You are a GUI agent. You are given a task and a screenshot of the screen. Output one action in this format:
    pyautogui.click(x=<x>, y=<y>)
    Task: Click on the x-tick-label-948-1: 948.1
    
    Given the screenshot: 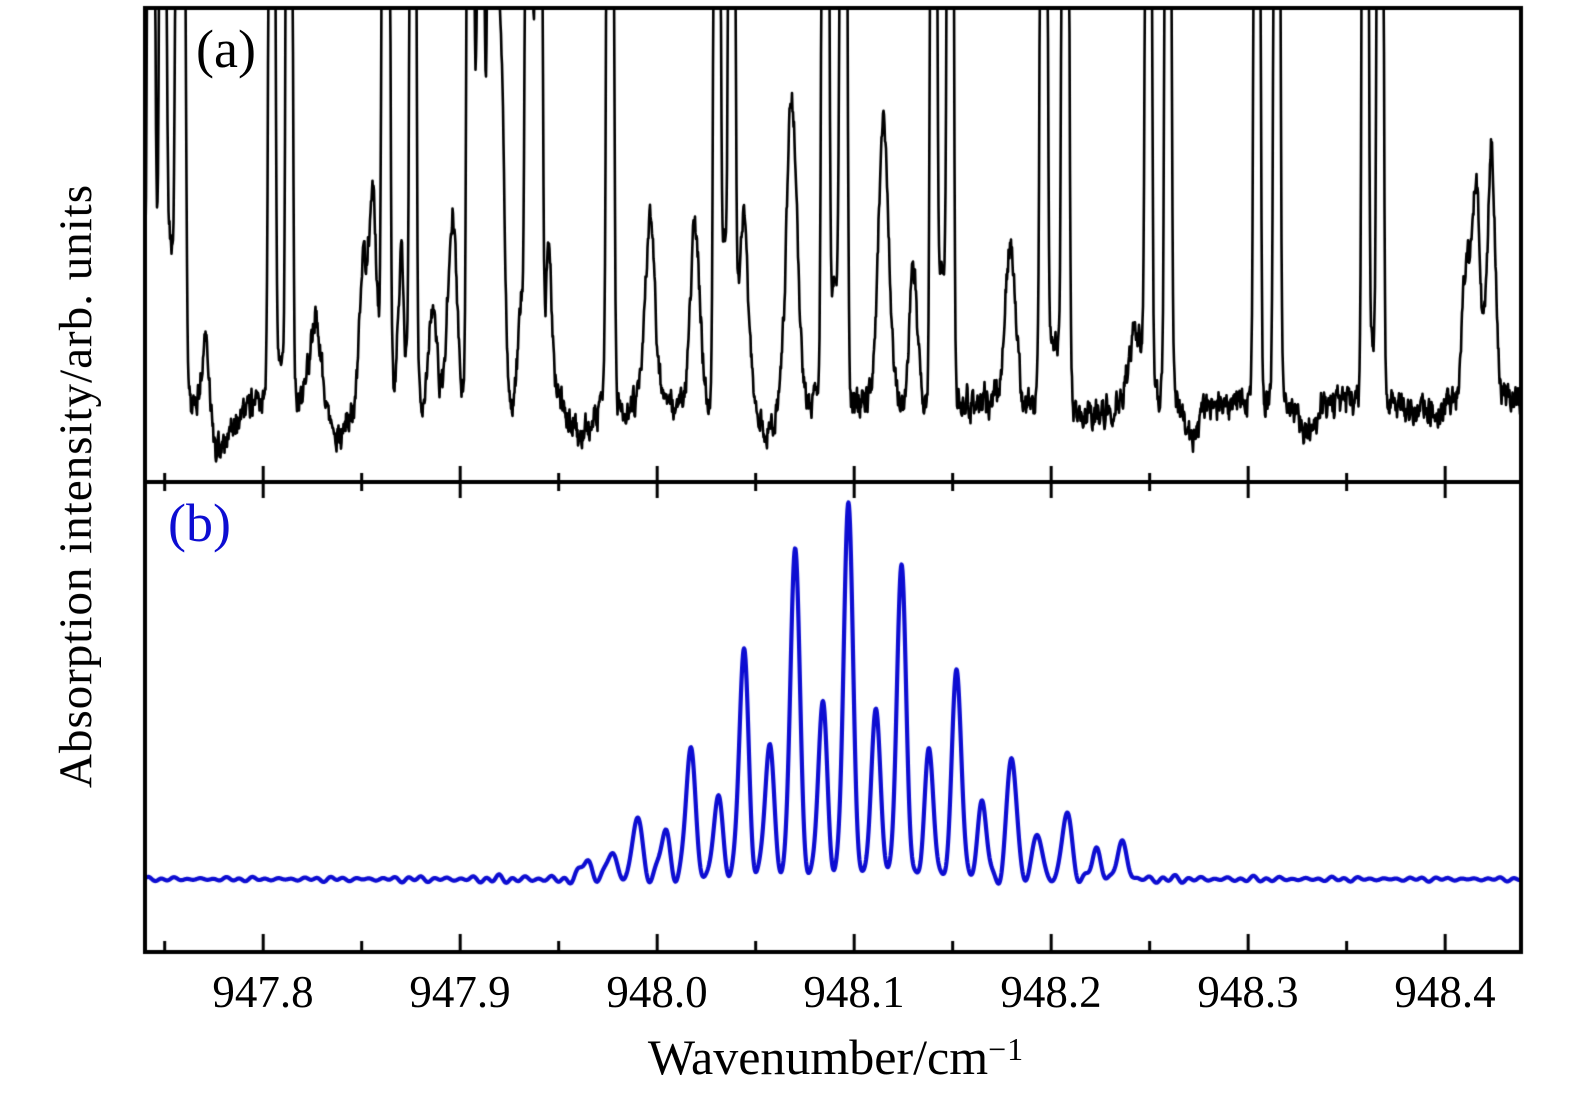 What is the action you would take?
    pyautogui.click(x=854, y=992)
    